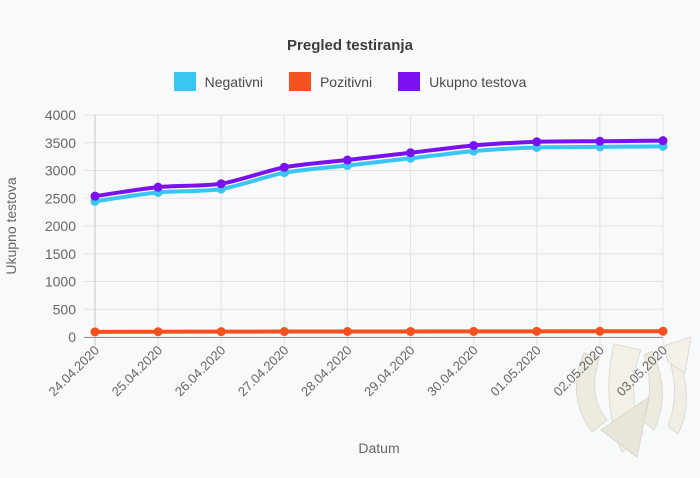 This screenshot has height=478, width=700. What do you see at coordinates (60, 226) in the screenshot?
I see `y-tick-label: 2000` at bounding box center [60, 226].